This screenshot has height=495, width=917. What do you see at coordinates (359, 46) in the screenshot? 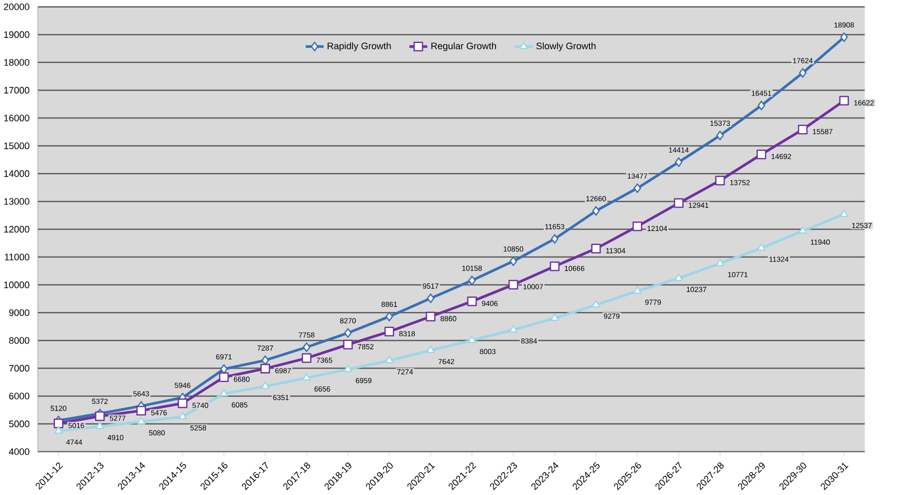
I see `legend-label: Rapidly Growth` at bounding box center [359, 46].